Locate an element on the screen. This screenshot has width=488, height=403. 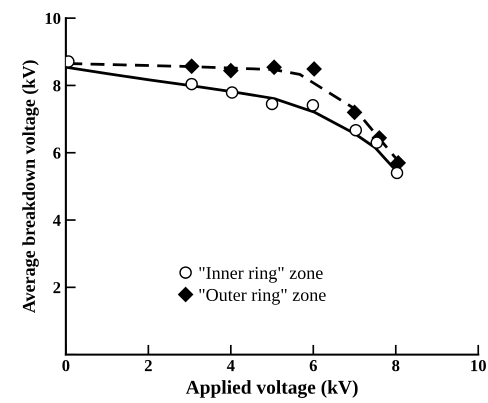
x-tick-label: 4 is located at coordinates (230, 366).